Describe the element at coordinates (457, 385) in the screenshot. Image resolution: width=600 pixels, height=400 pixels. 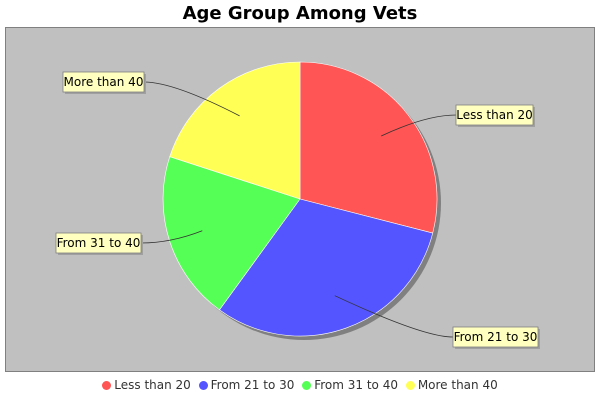
I see `legend-label: More than 40` at that location.